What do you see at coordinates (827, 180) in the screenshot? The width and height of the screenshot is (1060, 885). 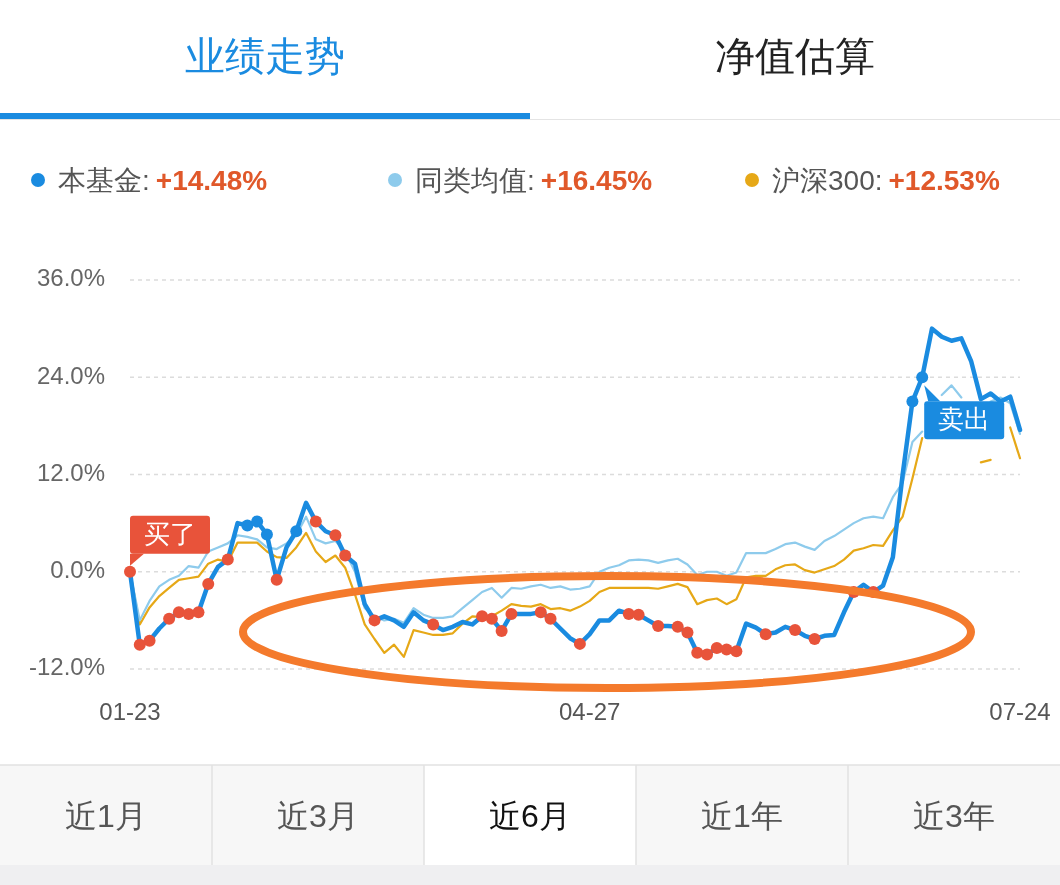 I see `legend-label: 沪深300:` at bounding box center [827, 180].